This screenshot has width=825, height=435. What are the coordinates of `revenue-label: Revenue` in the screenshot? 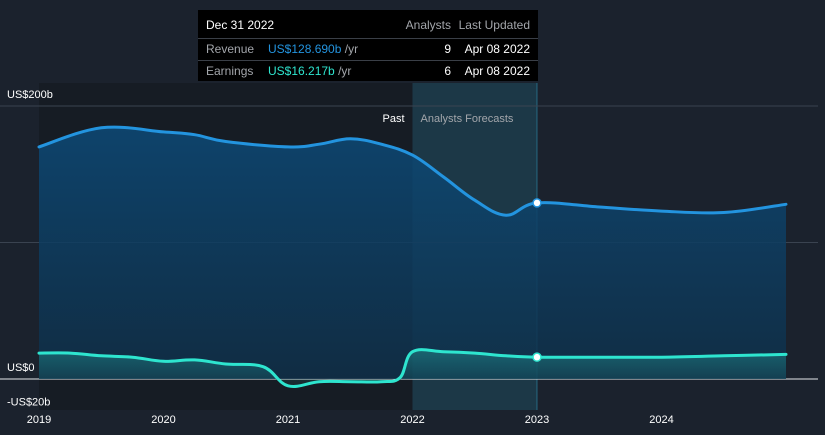 It's located at (230, 49).